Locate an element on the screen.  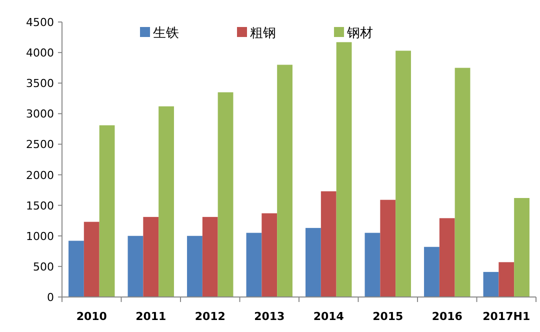
x-tick-label: 2015 is located at coordinates (388, 316).